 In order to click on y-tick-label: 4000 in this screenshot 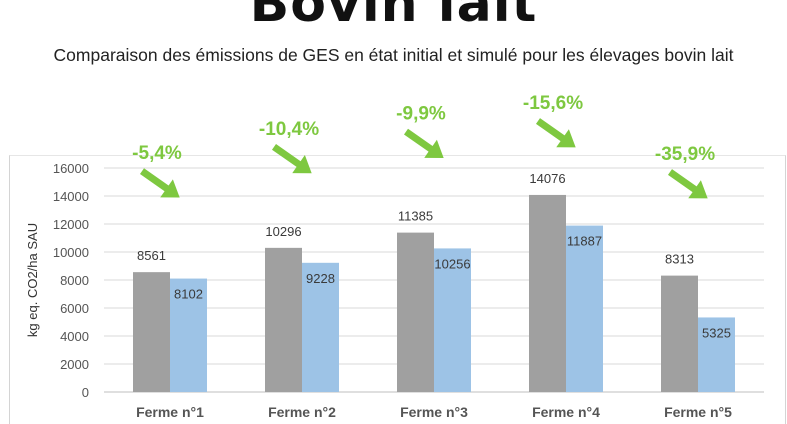, I will do `click(74, 336)`.